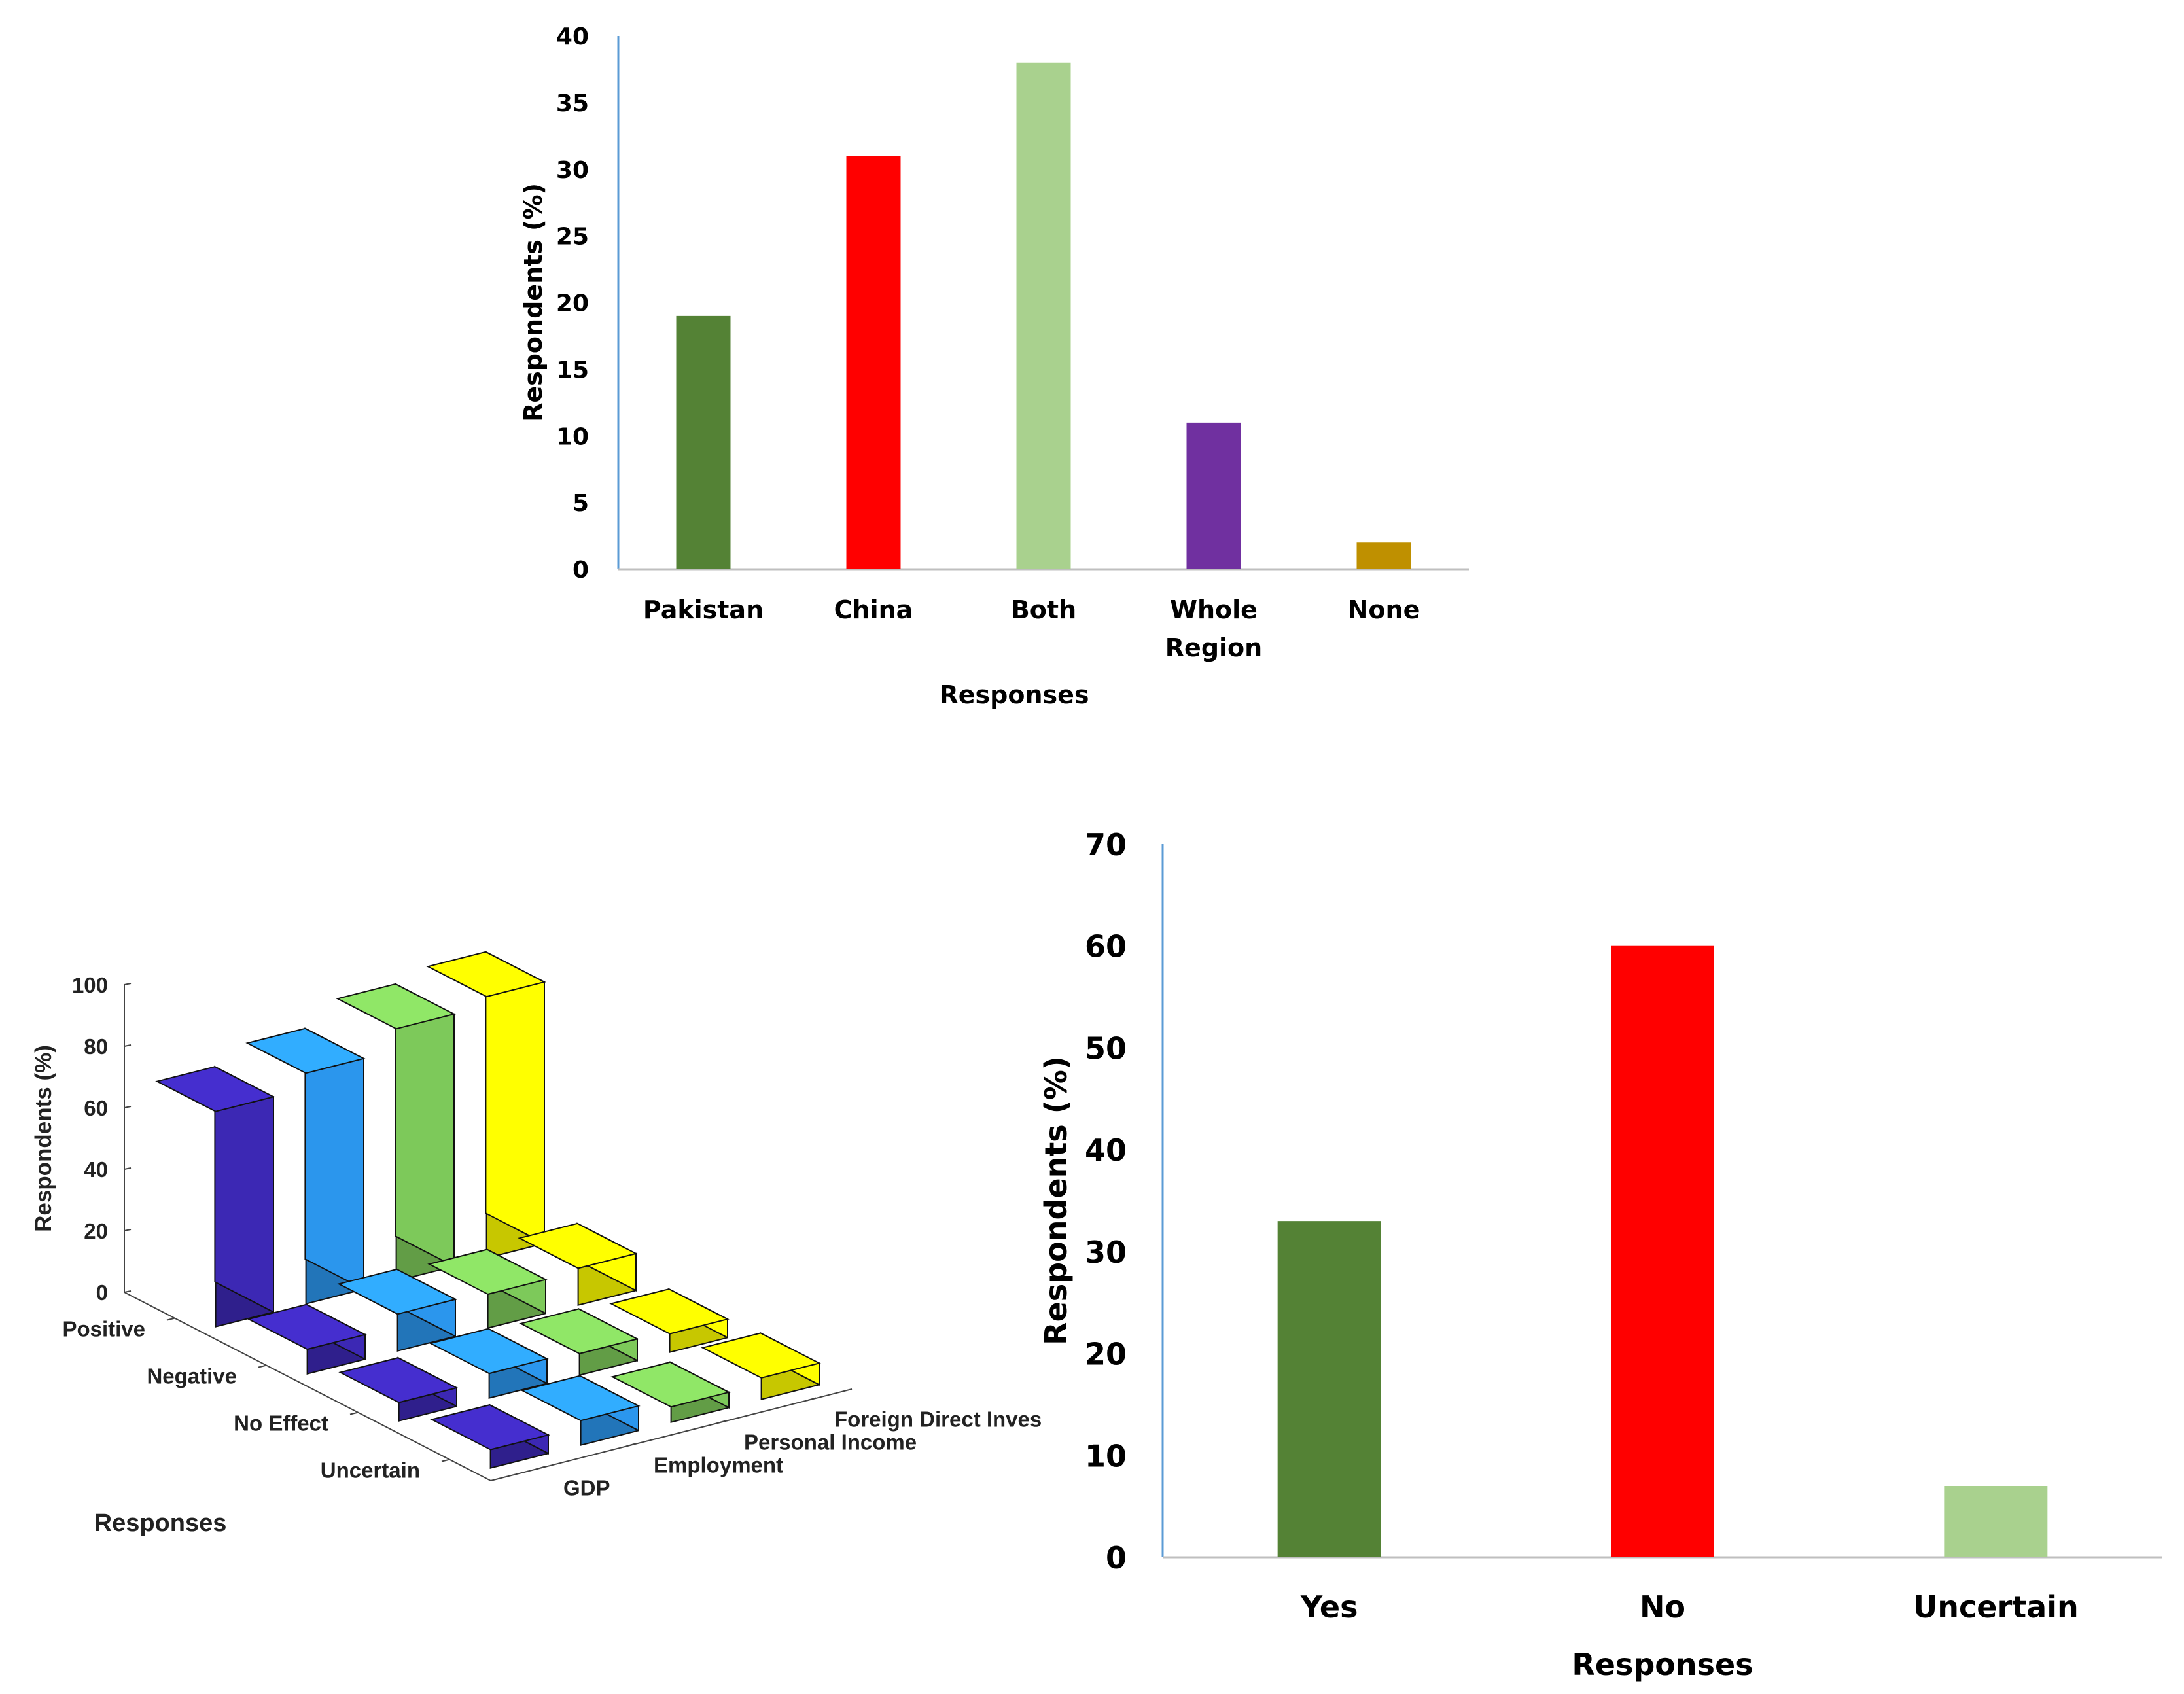 This screenshot has height=1694, width=2184. What do you see at coordinates (307, 1386) in the screenshot?
I see `row-axis-line` at bounding box center [307, 1386].